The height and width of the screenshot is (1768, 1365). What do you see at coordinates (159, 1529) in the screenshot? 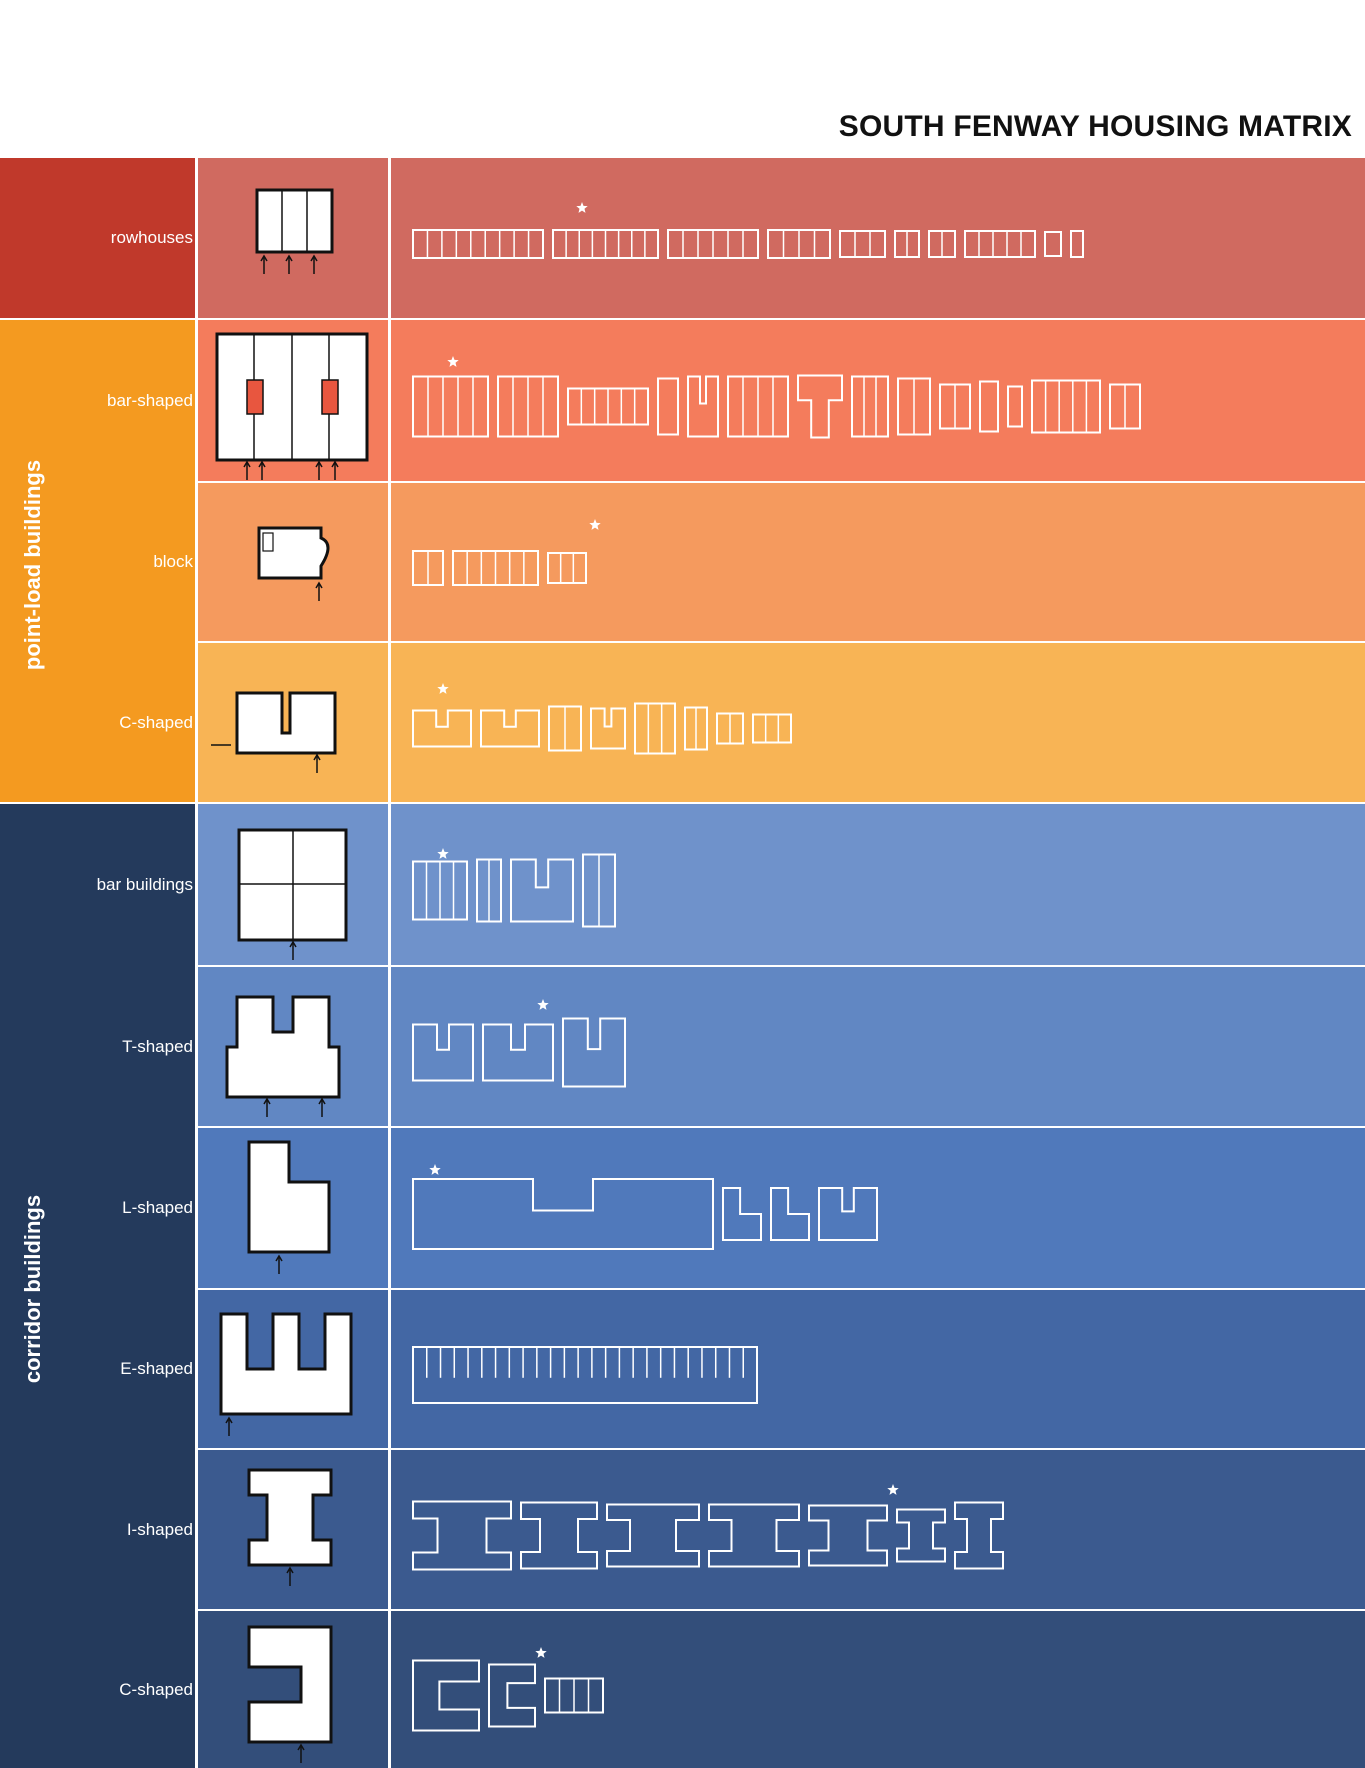
I see `row-label: I-shaped` at bounding box center [159, 1529].